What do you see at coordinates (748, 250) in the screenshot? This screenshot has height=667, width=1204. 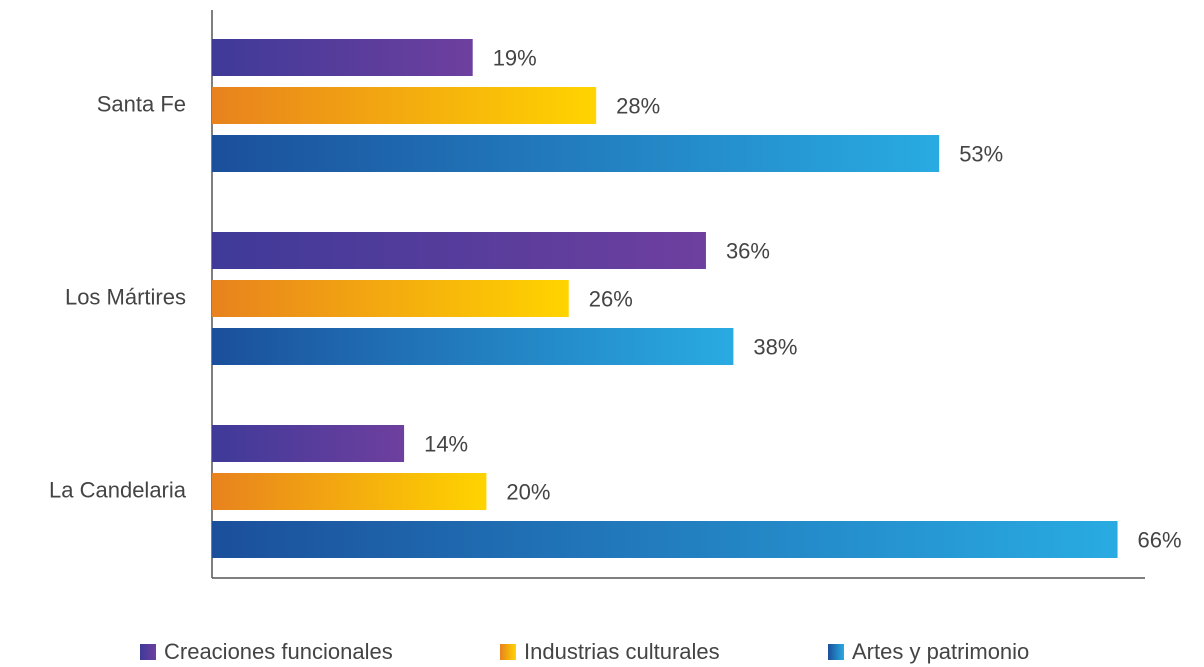 I see `data-label: 36%` at bounding box center [748, 250].